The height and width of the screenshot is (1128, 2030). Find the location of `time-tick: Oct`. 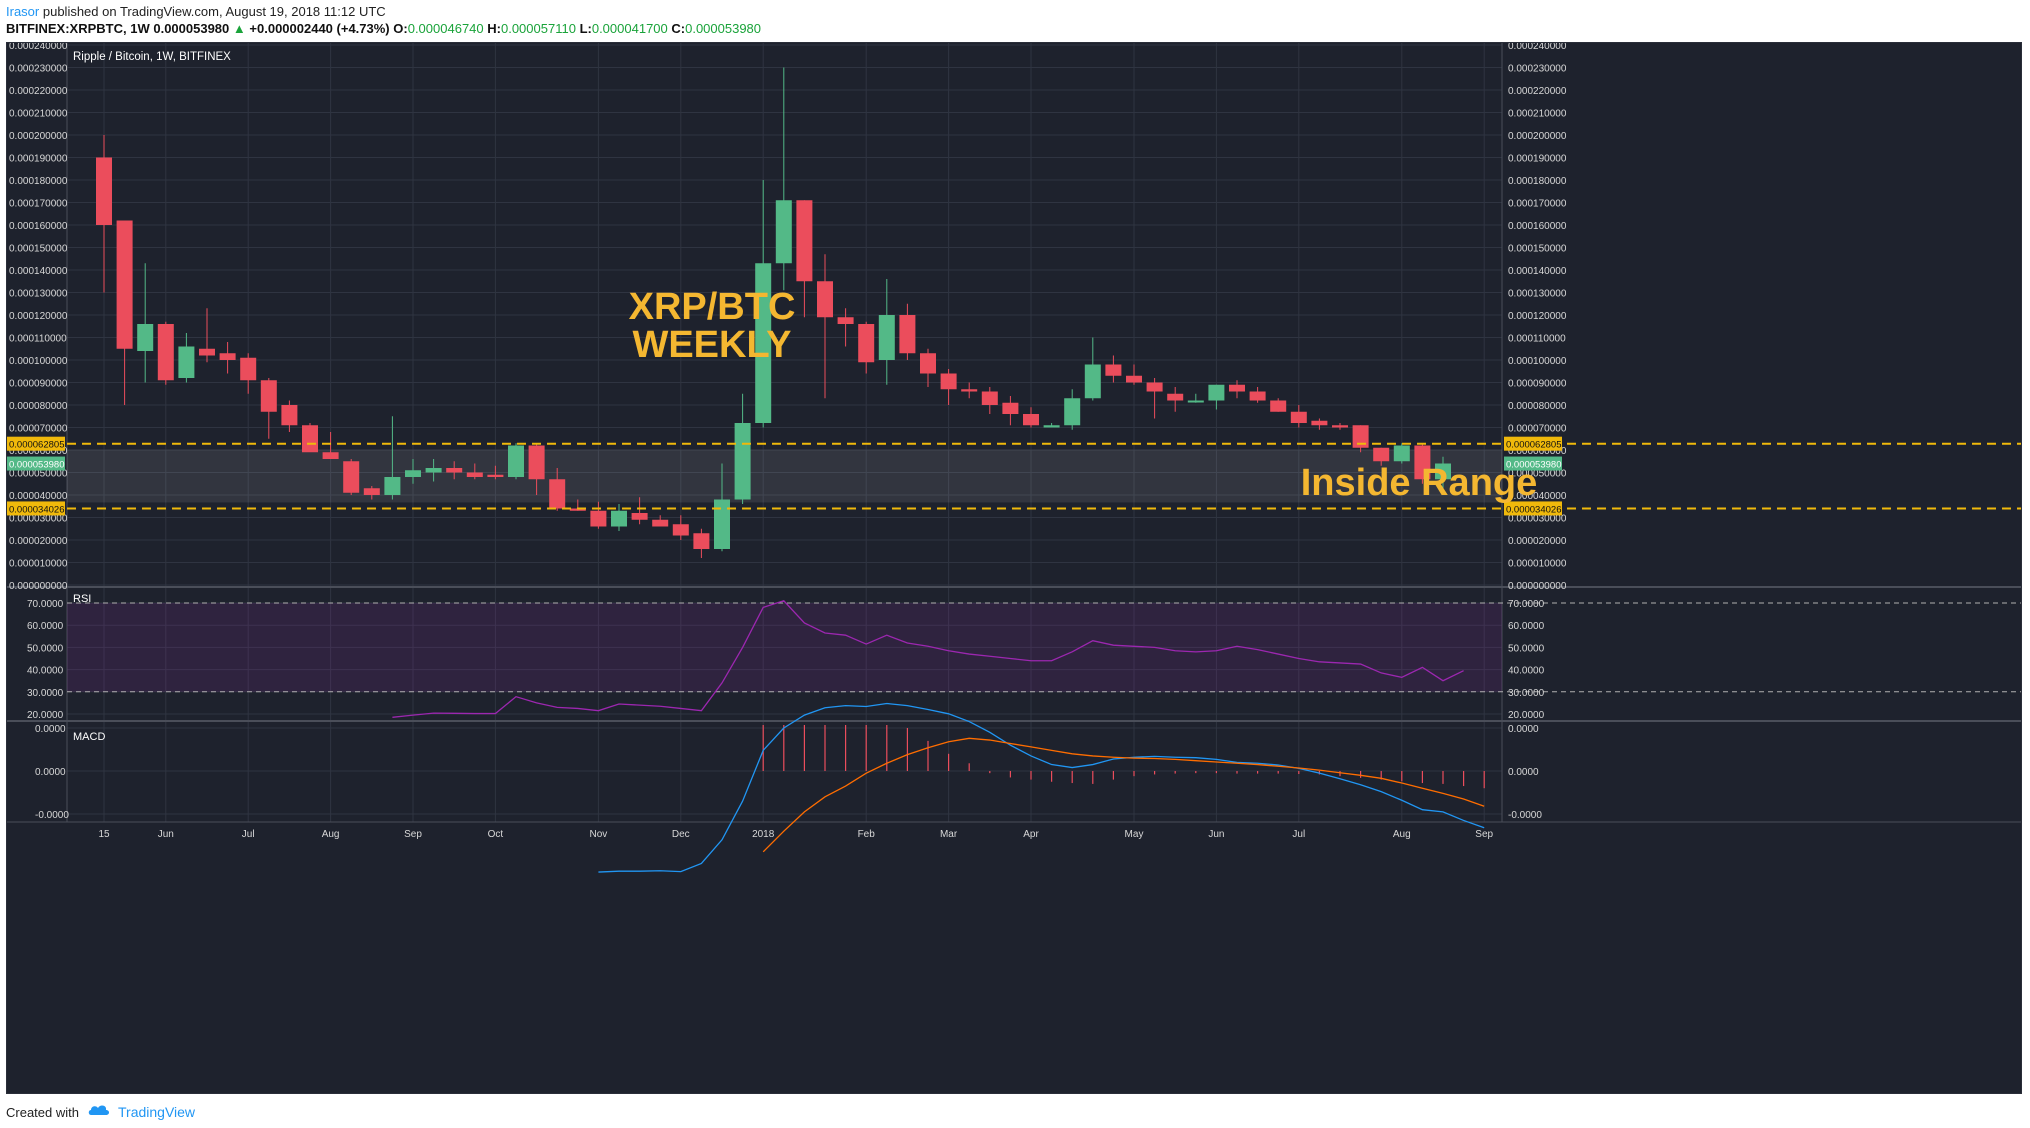

time-tick: Oct is located at coordinates (496, 834).